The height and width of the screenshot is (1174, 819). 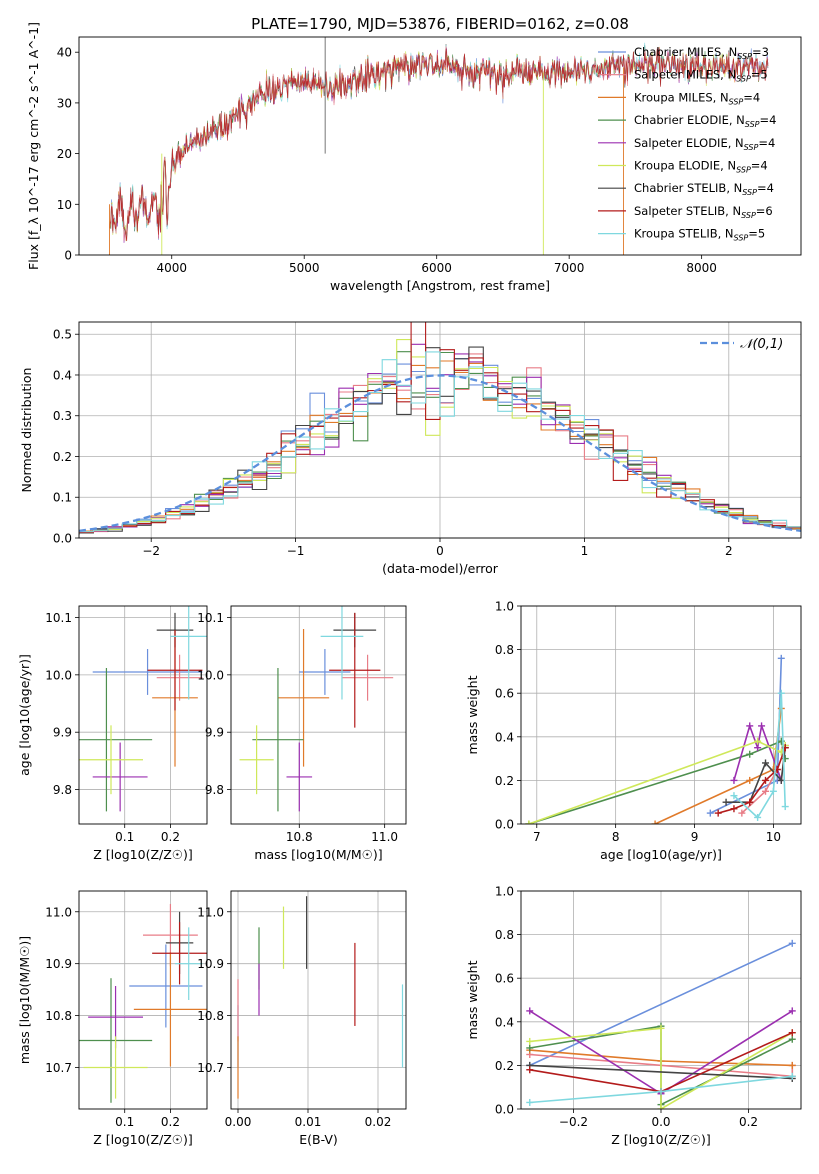 What do you see at coordinates (62, 498) in the screenshot?
I see `y-tick-label: 0.1` at bounding box center [62, 498].